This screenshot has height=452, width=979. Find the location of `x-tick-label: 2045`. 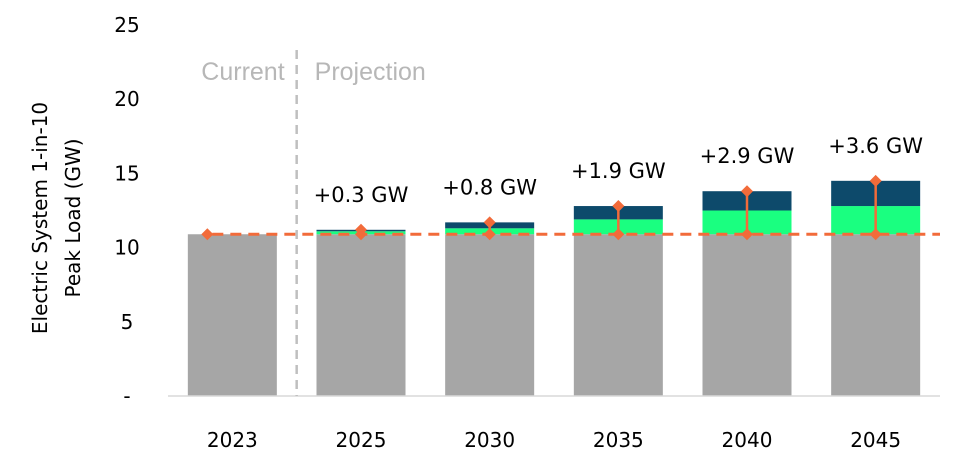

x-tick-label: 2045 is located at coordinates (875, 440).